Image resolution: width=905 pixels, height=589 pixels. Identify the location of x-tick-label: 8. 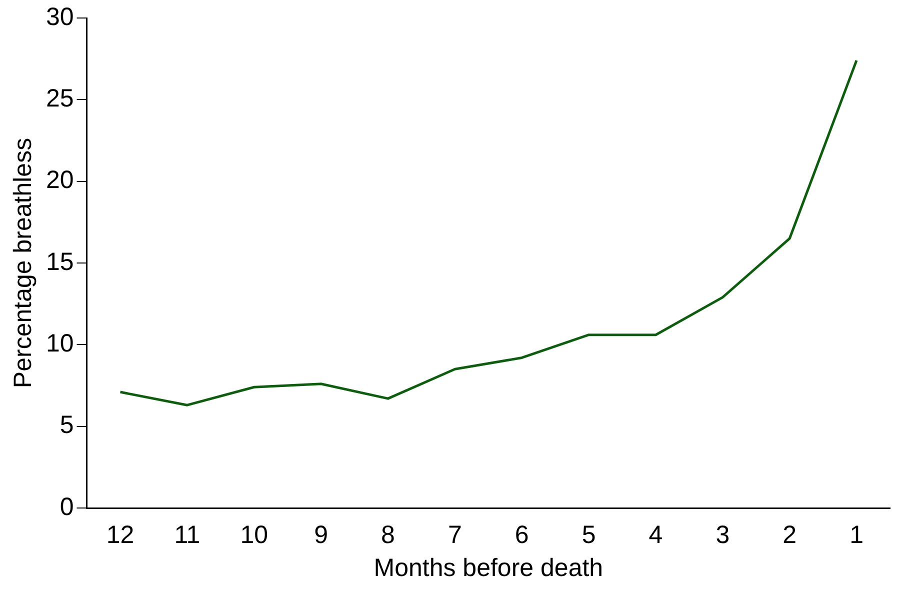
(388, 534).